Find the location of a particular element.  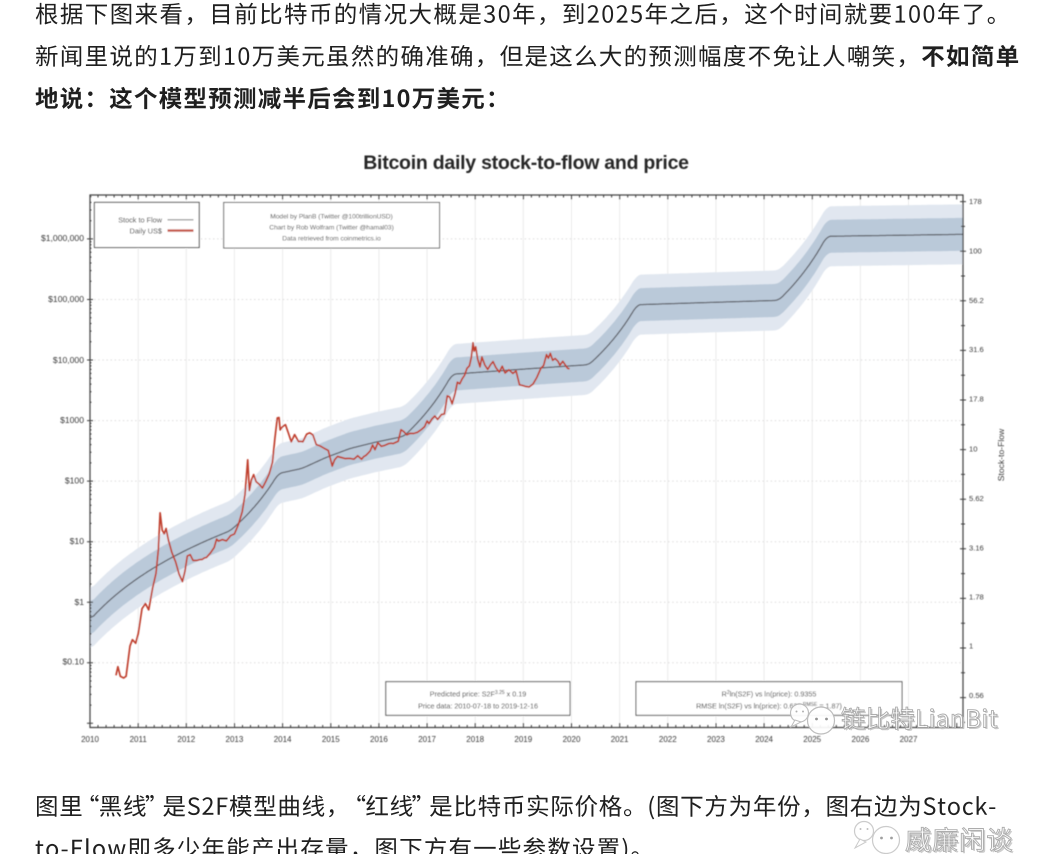

svg-text:Price data: 2010-07-18 to 2019: Price data: 2010-07-18 to 2019-12-16 is located at coordinates (478, 706).